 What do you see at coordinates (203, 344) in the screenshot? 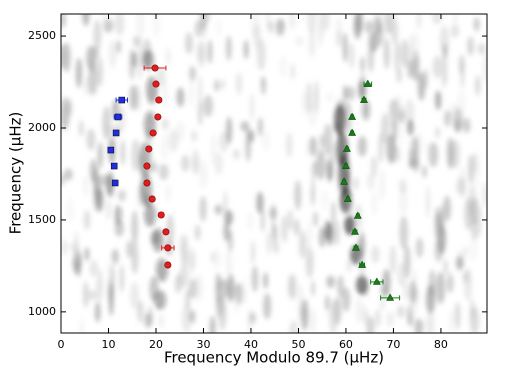
I see `x-tick-label: 30` at bounding box center [203, 344].